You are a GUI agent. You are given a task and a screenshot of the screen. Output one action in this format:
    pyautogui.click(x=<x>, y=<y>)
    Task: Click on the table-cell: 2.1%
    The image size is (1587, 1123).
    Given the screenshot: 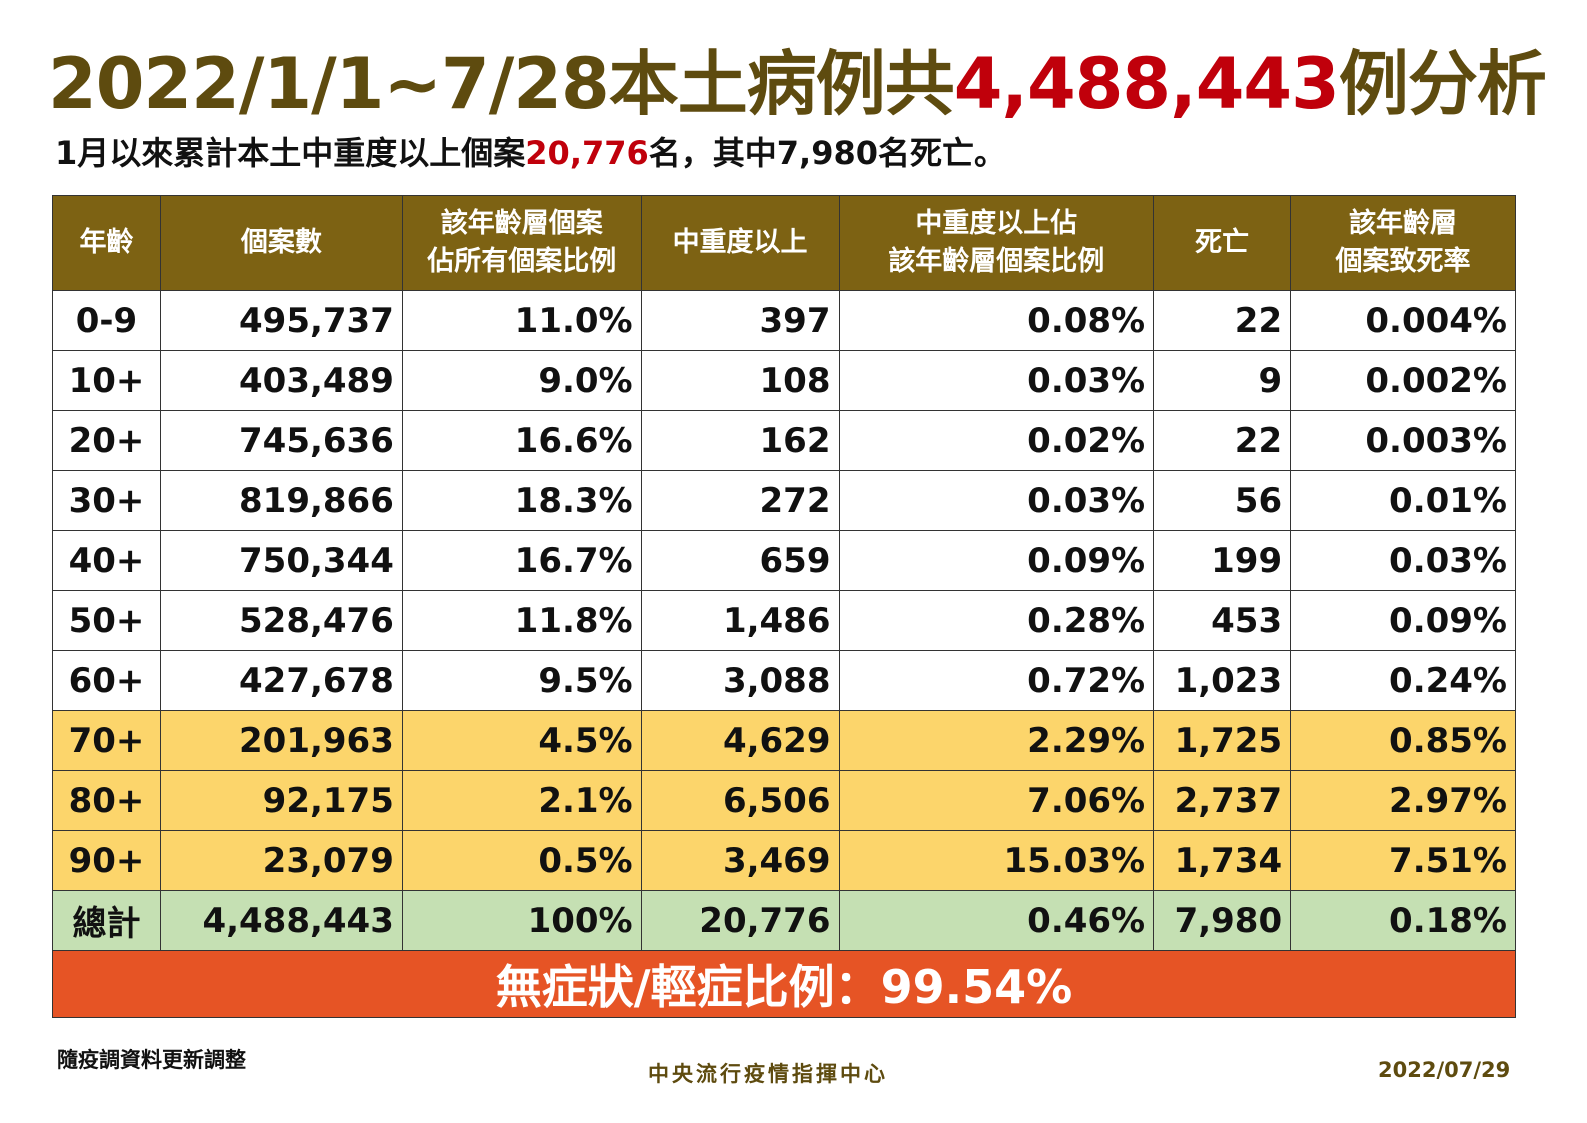 What is the action you would take?
    pyautogui.click(x=521, y=800)
    